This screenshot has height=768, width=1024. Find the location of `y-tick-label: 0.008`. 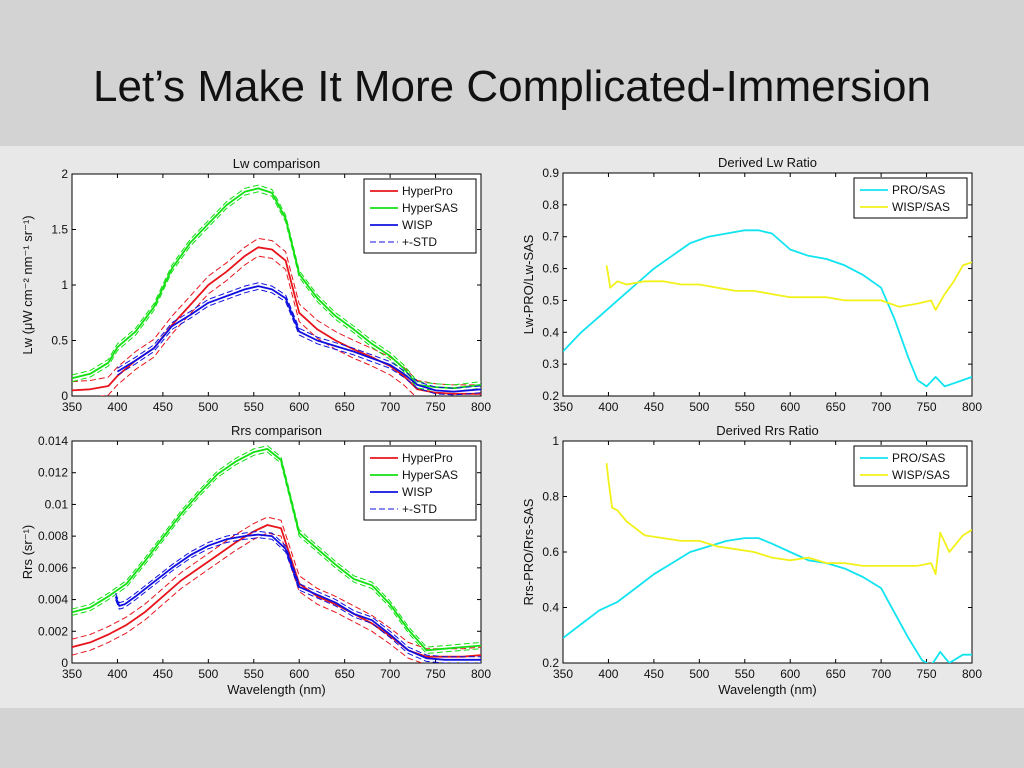

y-tick-label: 0.008 is located at coordinates (53, 536).